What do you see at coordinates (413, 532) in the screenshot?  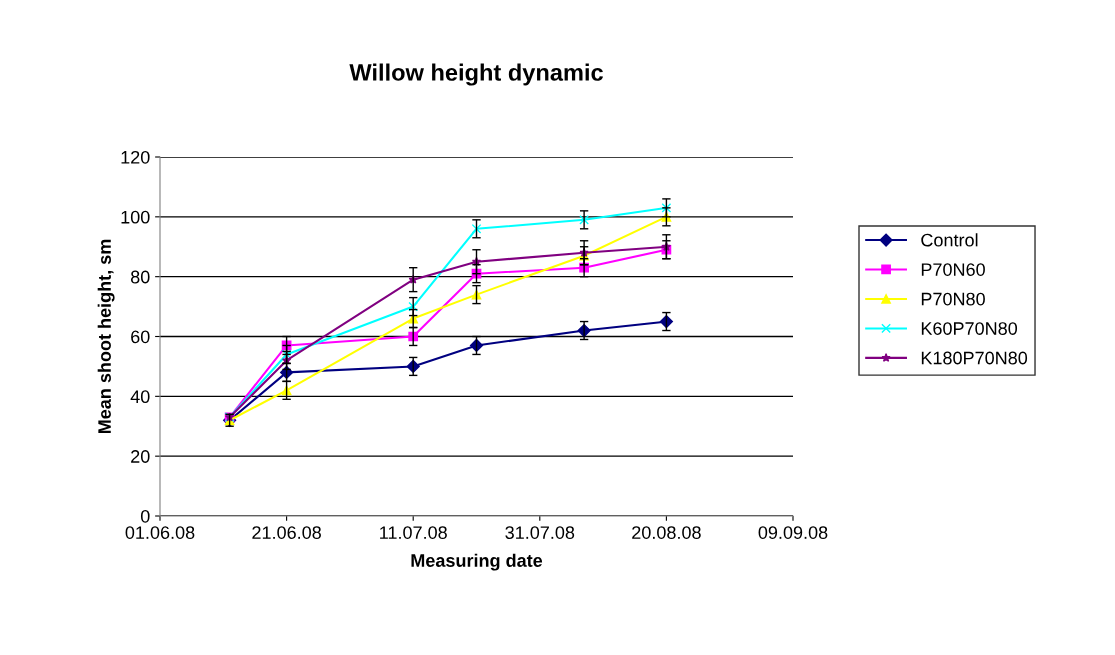 I see `x-tick-label: 11.07.08` at bounding box center [413, 532].